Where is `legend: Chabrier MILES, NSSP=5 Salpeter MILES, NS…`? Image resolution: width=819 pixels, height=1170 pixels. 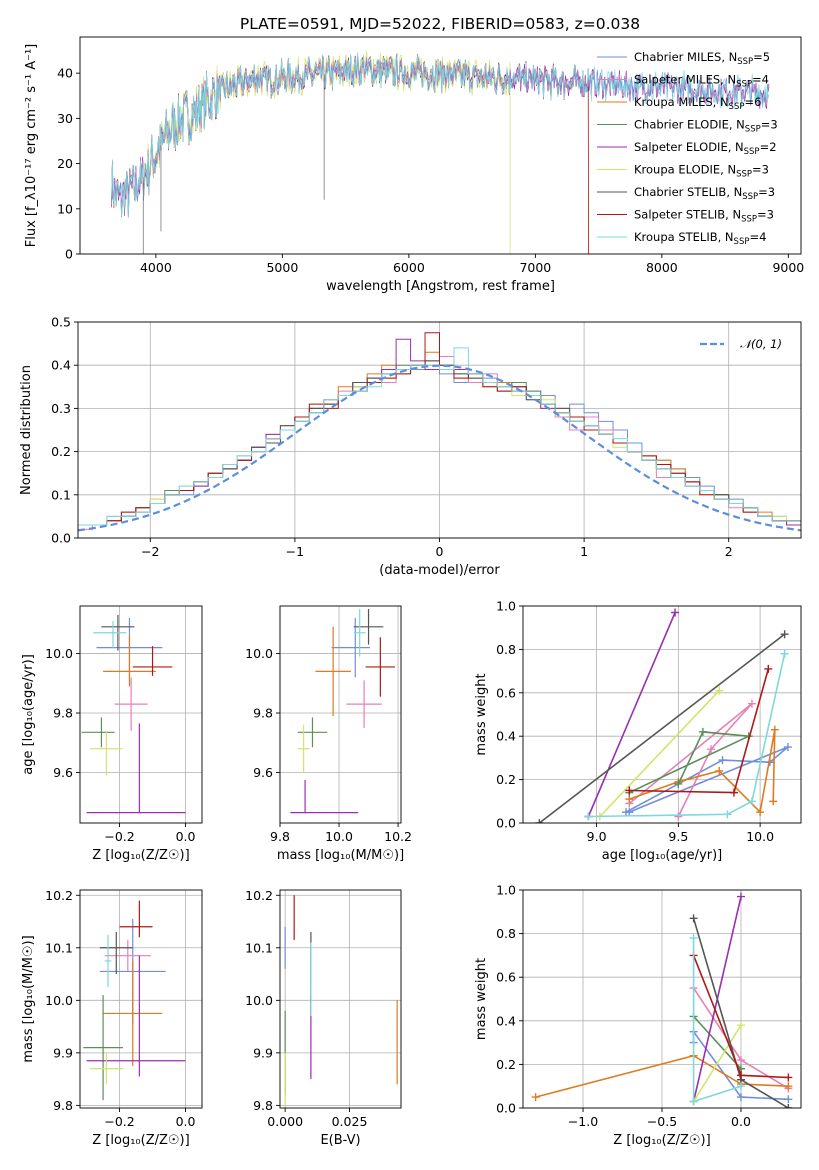
legend: Chabrier MILES, NSSP=5 Salpeter MILES, NS… is located at coordinates (687, 148).